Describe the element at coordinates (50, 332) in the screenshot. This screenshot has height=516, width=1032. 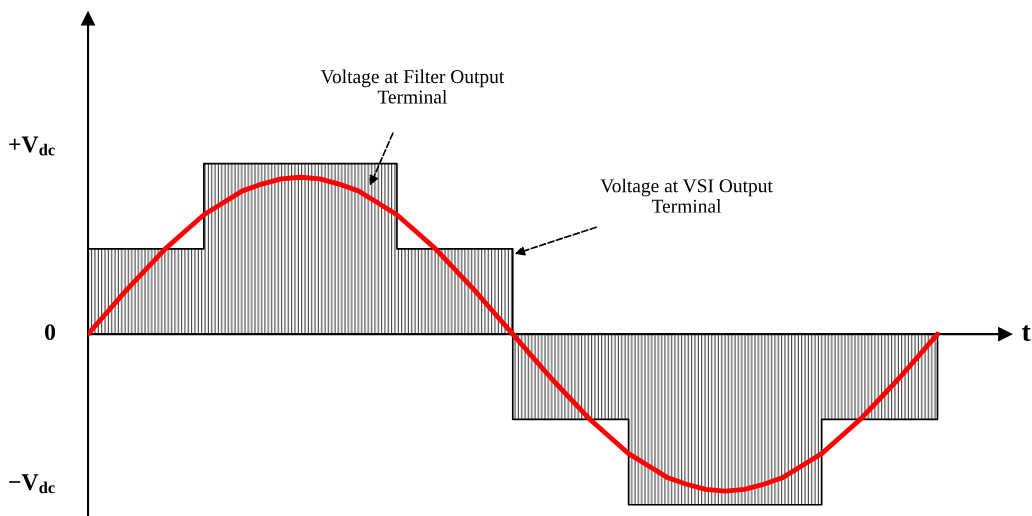
I see `text: 0` at that location.